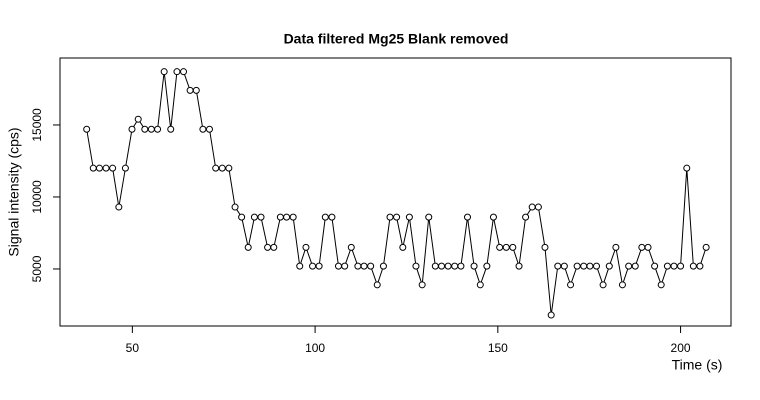  What do you see at coordinates (37, 268) in the screenshot?
I see `y-tick-label: 5000` at bounding box center [37, 268].